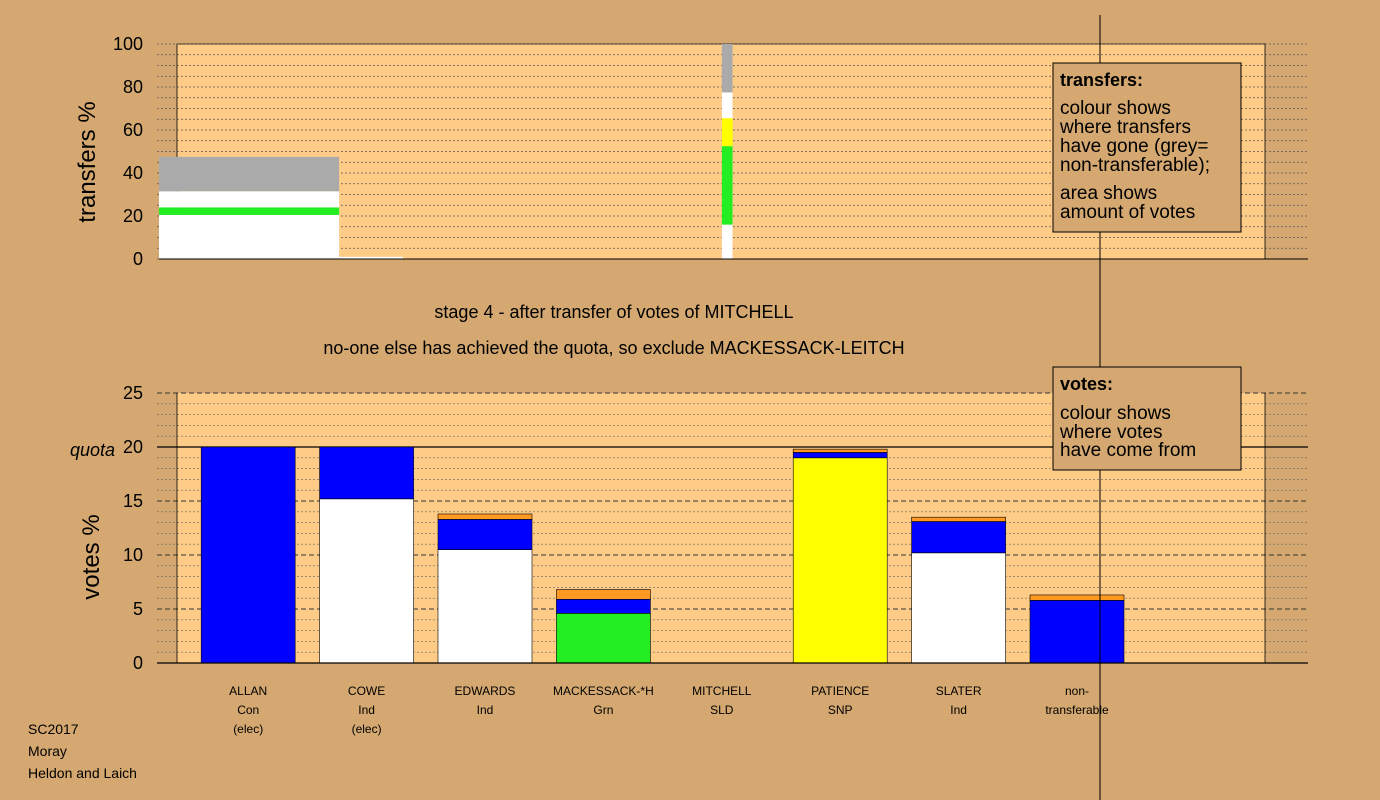 Image resolution: width=1380 pixels, height=800 pixels. I want to click on transfers-legend-line-4: non-transferable);, so click(1135, 165).